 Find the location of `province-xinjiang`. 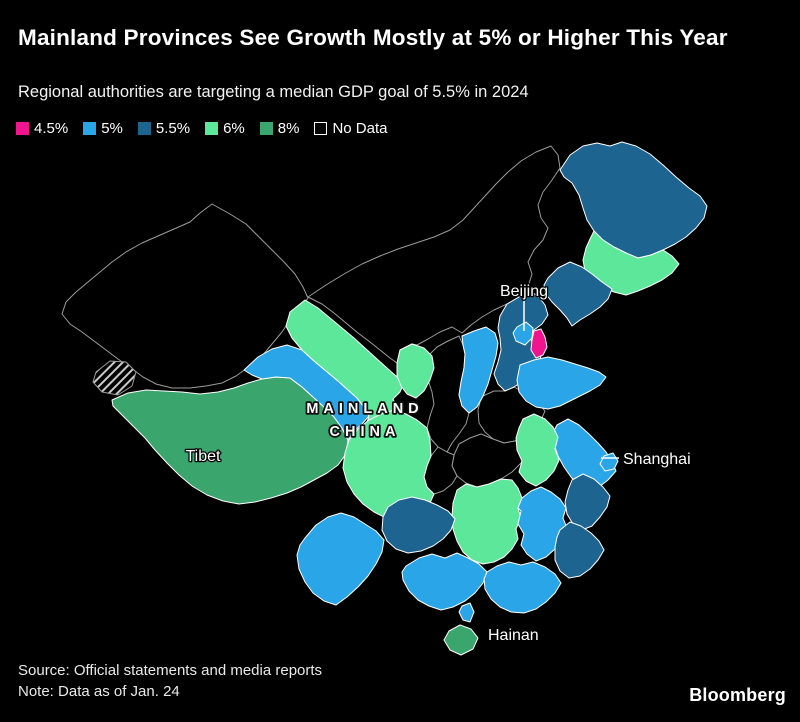

province-xinjiang is located at coordinates (185, 296).